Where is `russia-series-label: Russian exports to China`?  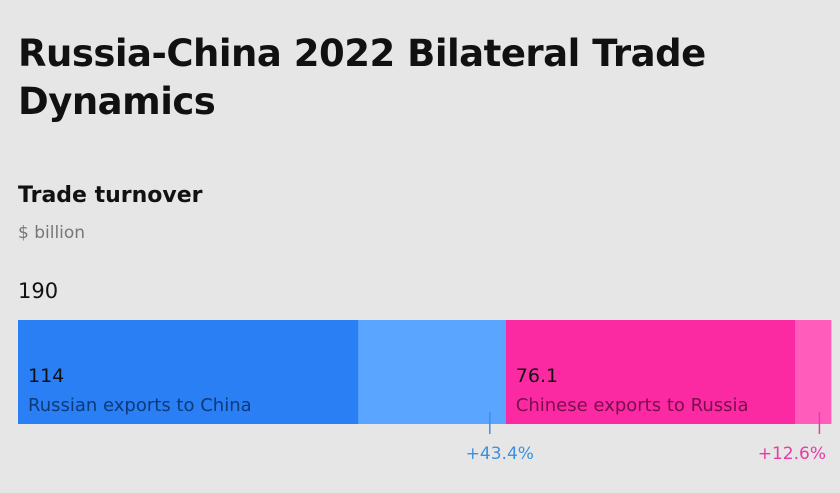 russia-series-label: Russian exports to China is located at coordinates (140, 405).